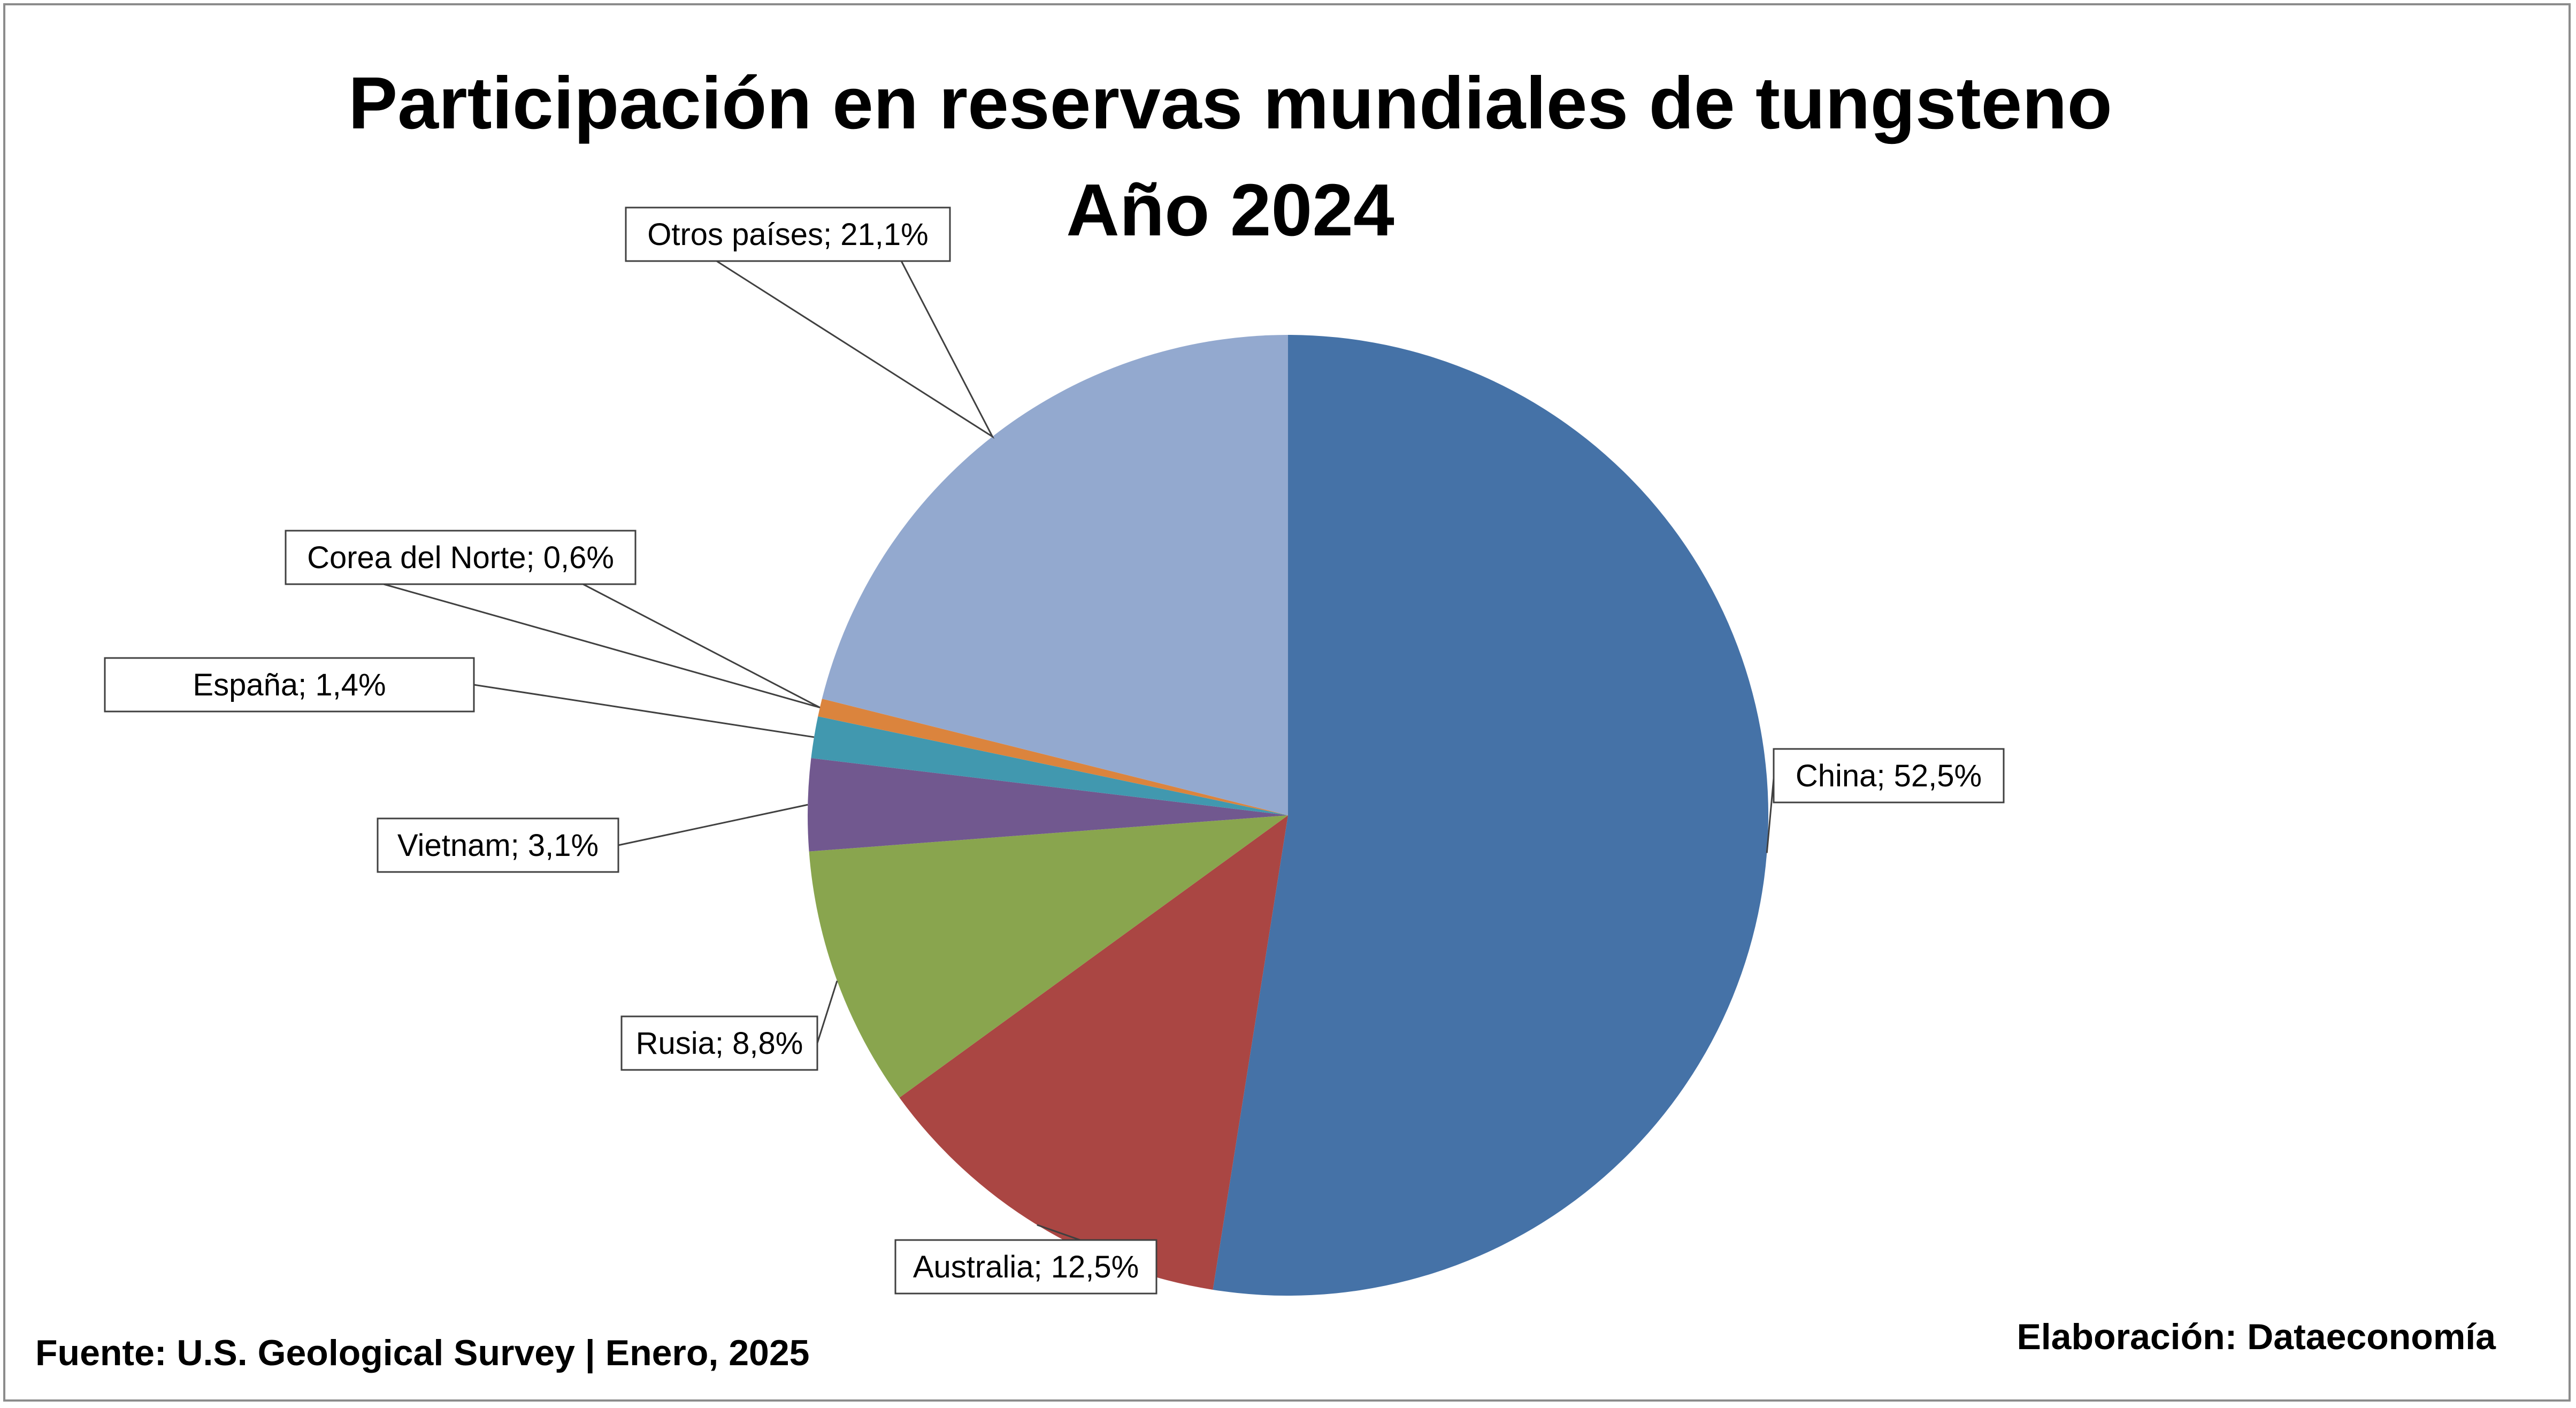  I want to click on chart-subtitle: Año 2024, so click(1230, 210).